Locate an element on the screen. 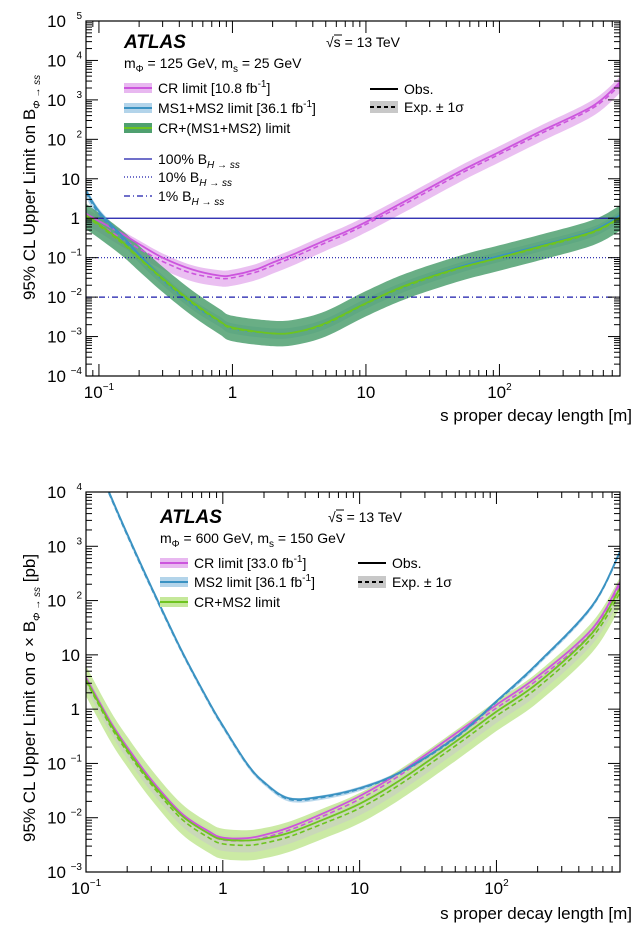  top-energy-label: √s = 13 TeV is located at coordinates (363, 42).